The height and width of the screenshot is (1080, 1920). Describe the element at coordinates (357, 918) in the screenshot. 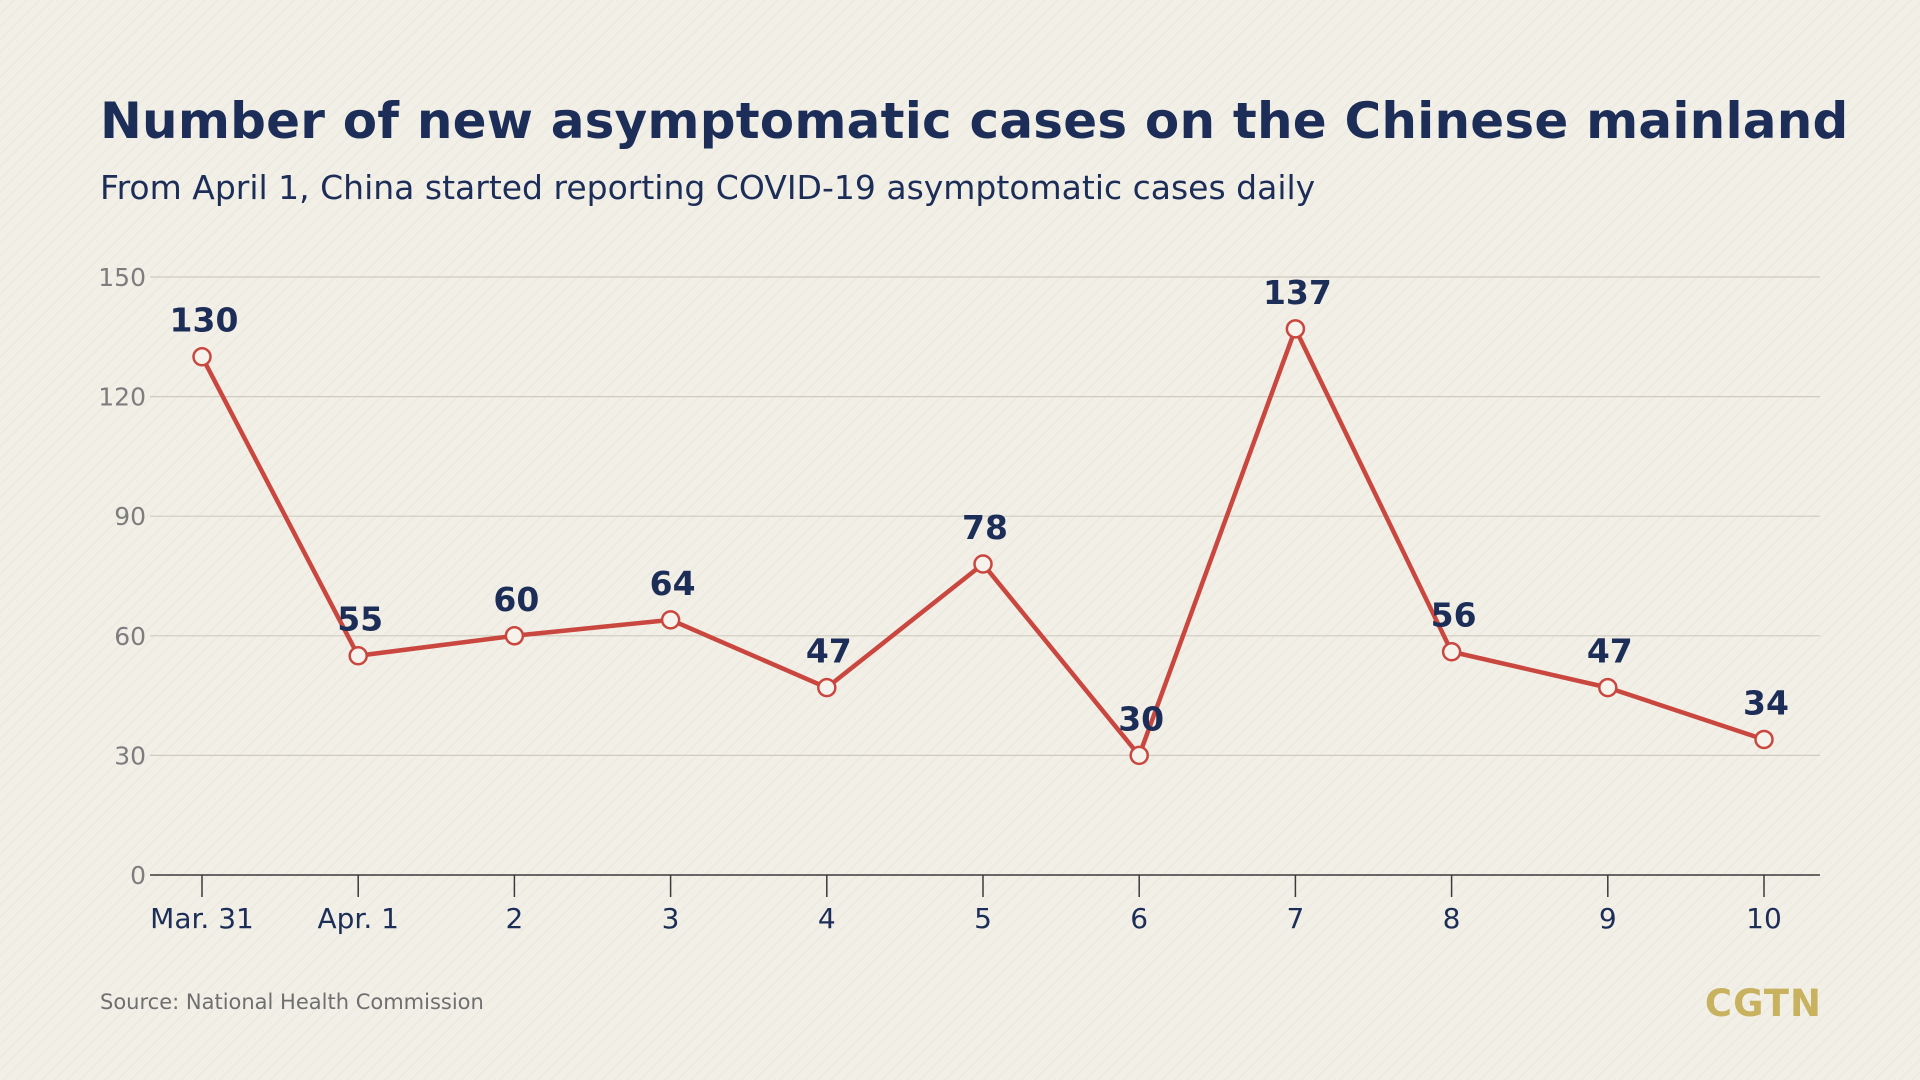

I see `x-tick-label: Apr. 1` at that location.